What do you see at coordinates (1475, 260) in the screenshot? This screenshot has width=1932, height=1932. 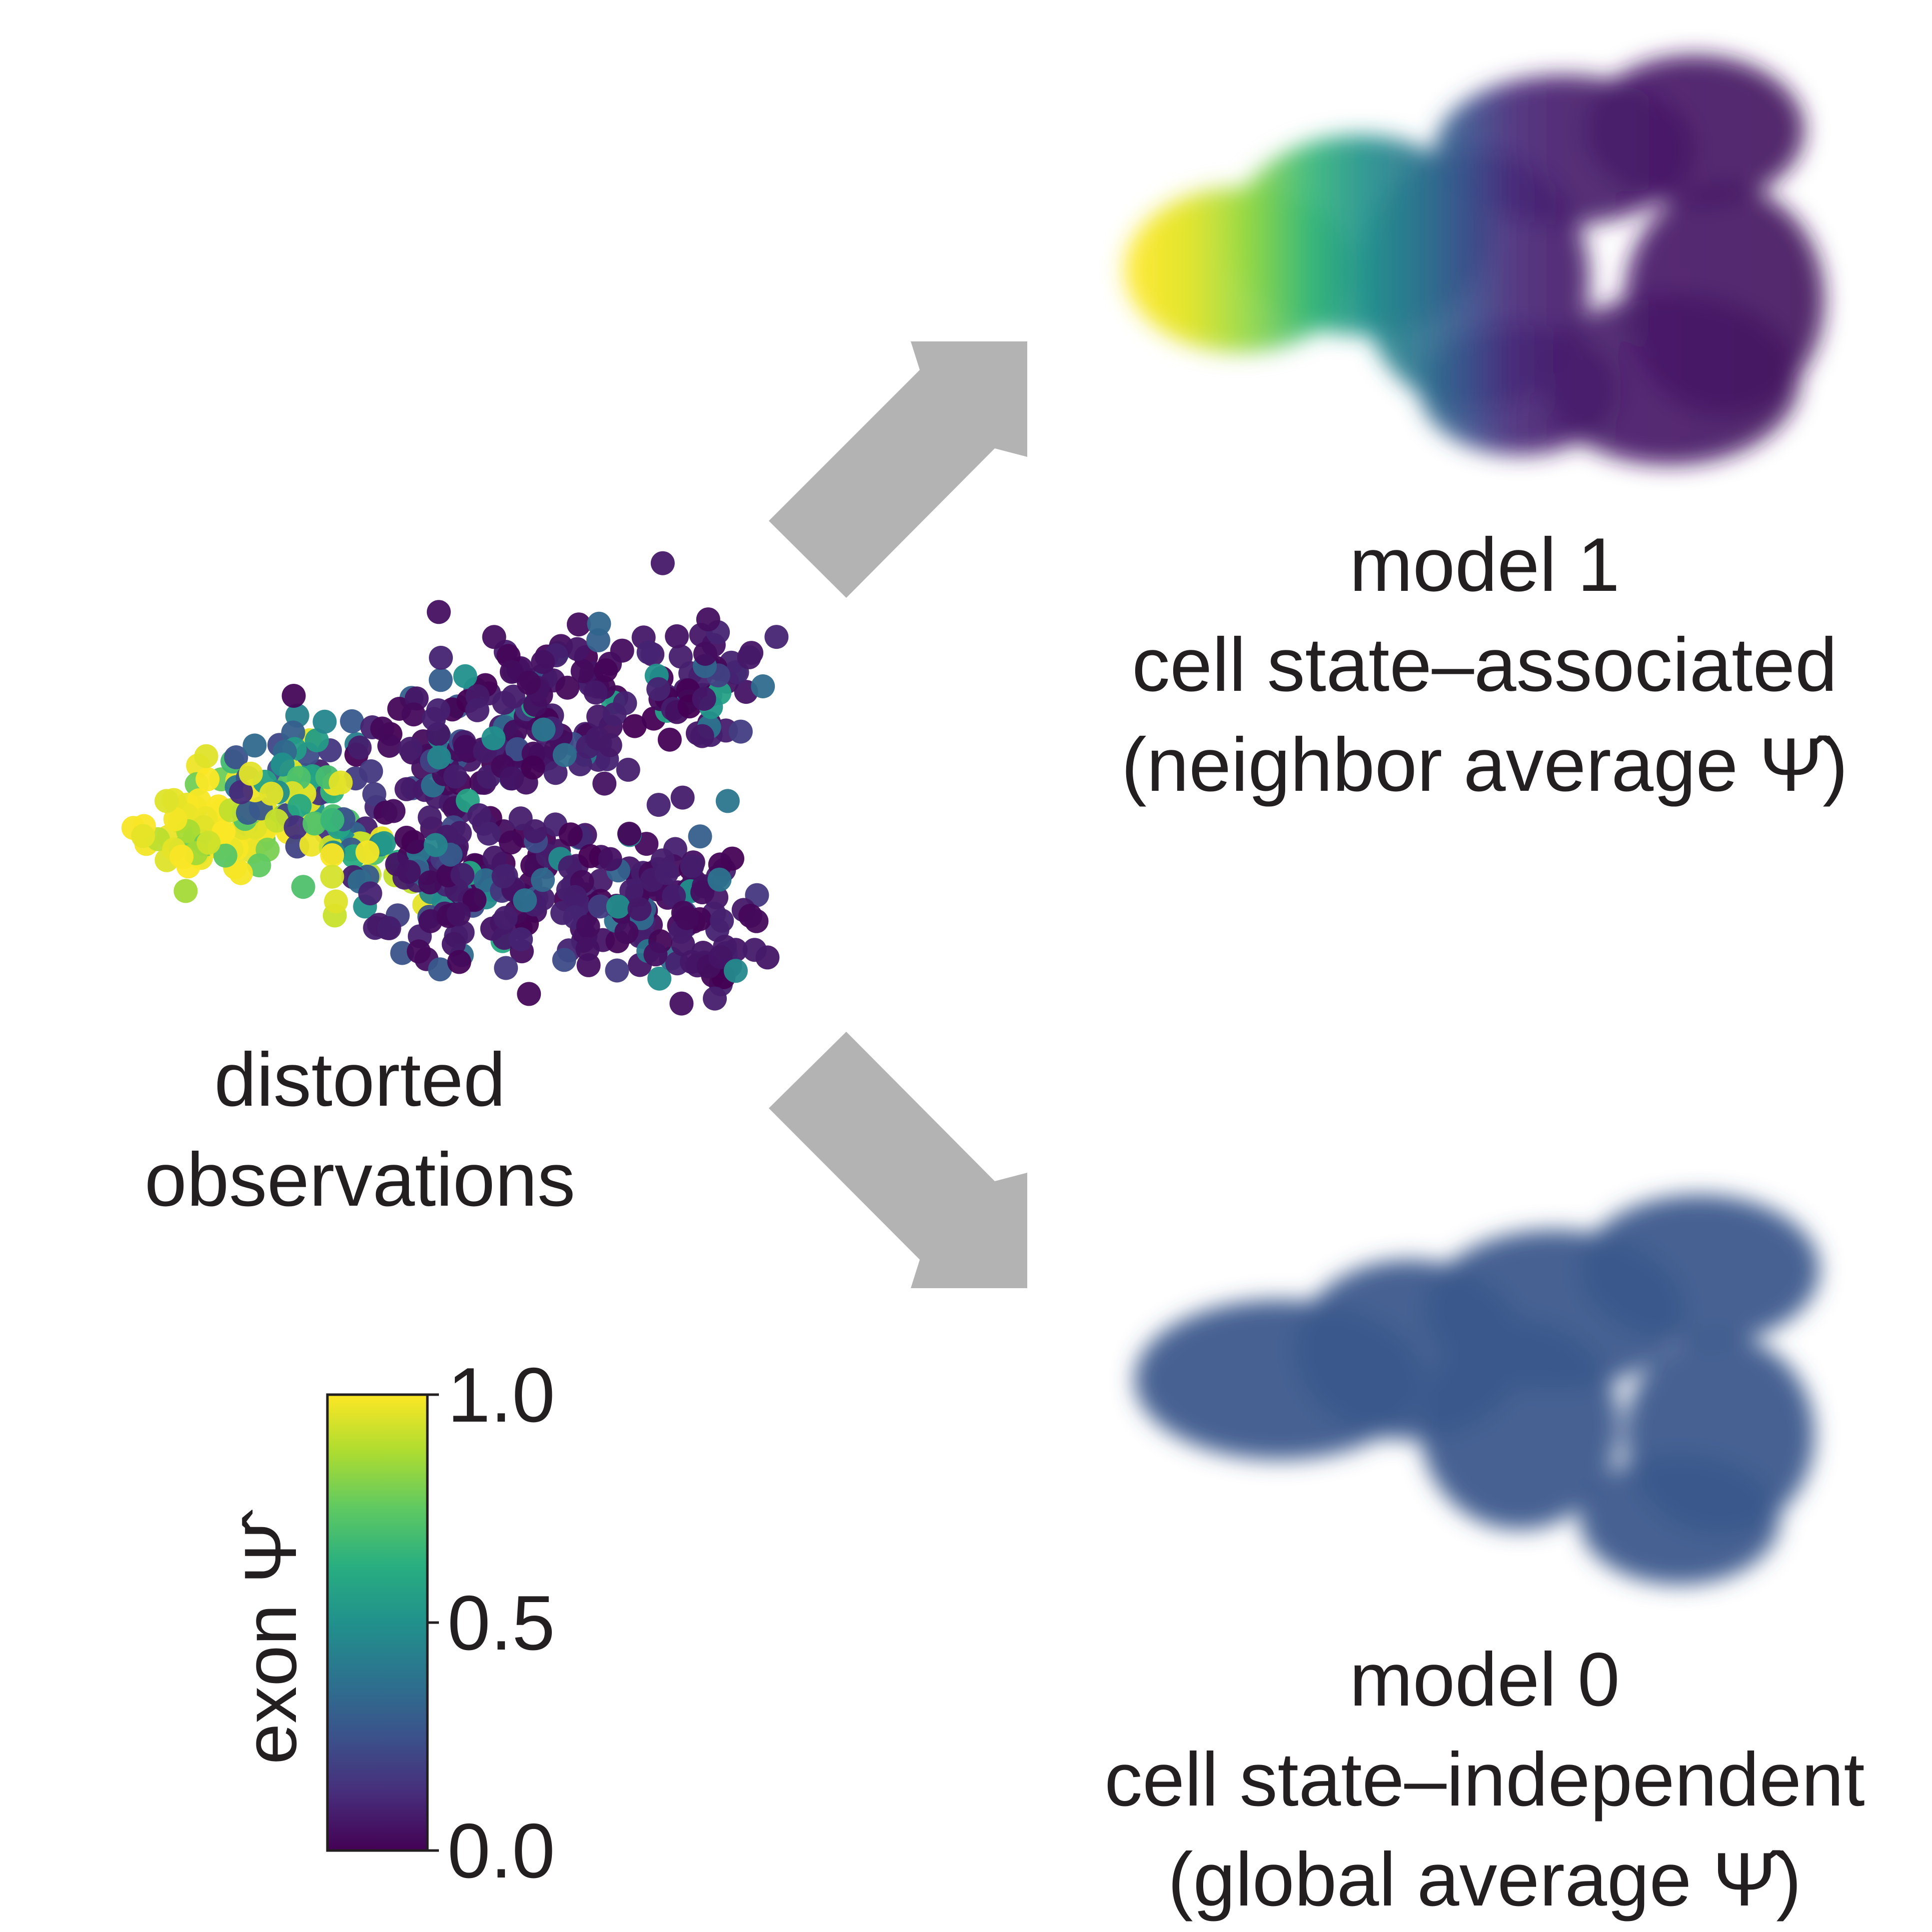 I see `model1-cloud` at bounding box center [1475, 260].